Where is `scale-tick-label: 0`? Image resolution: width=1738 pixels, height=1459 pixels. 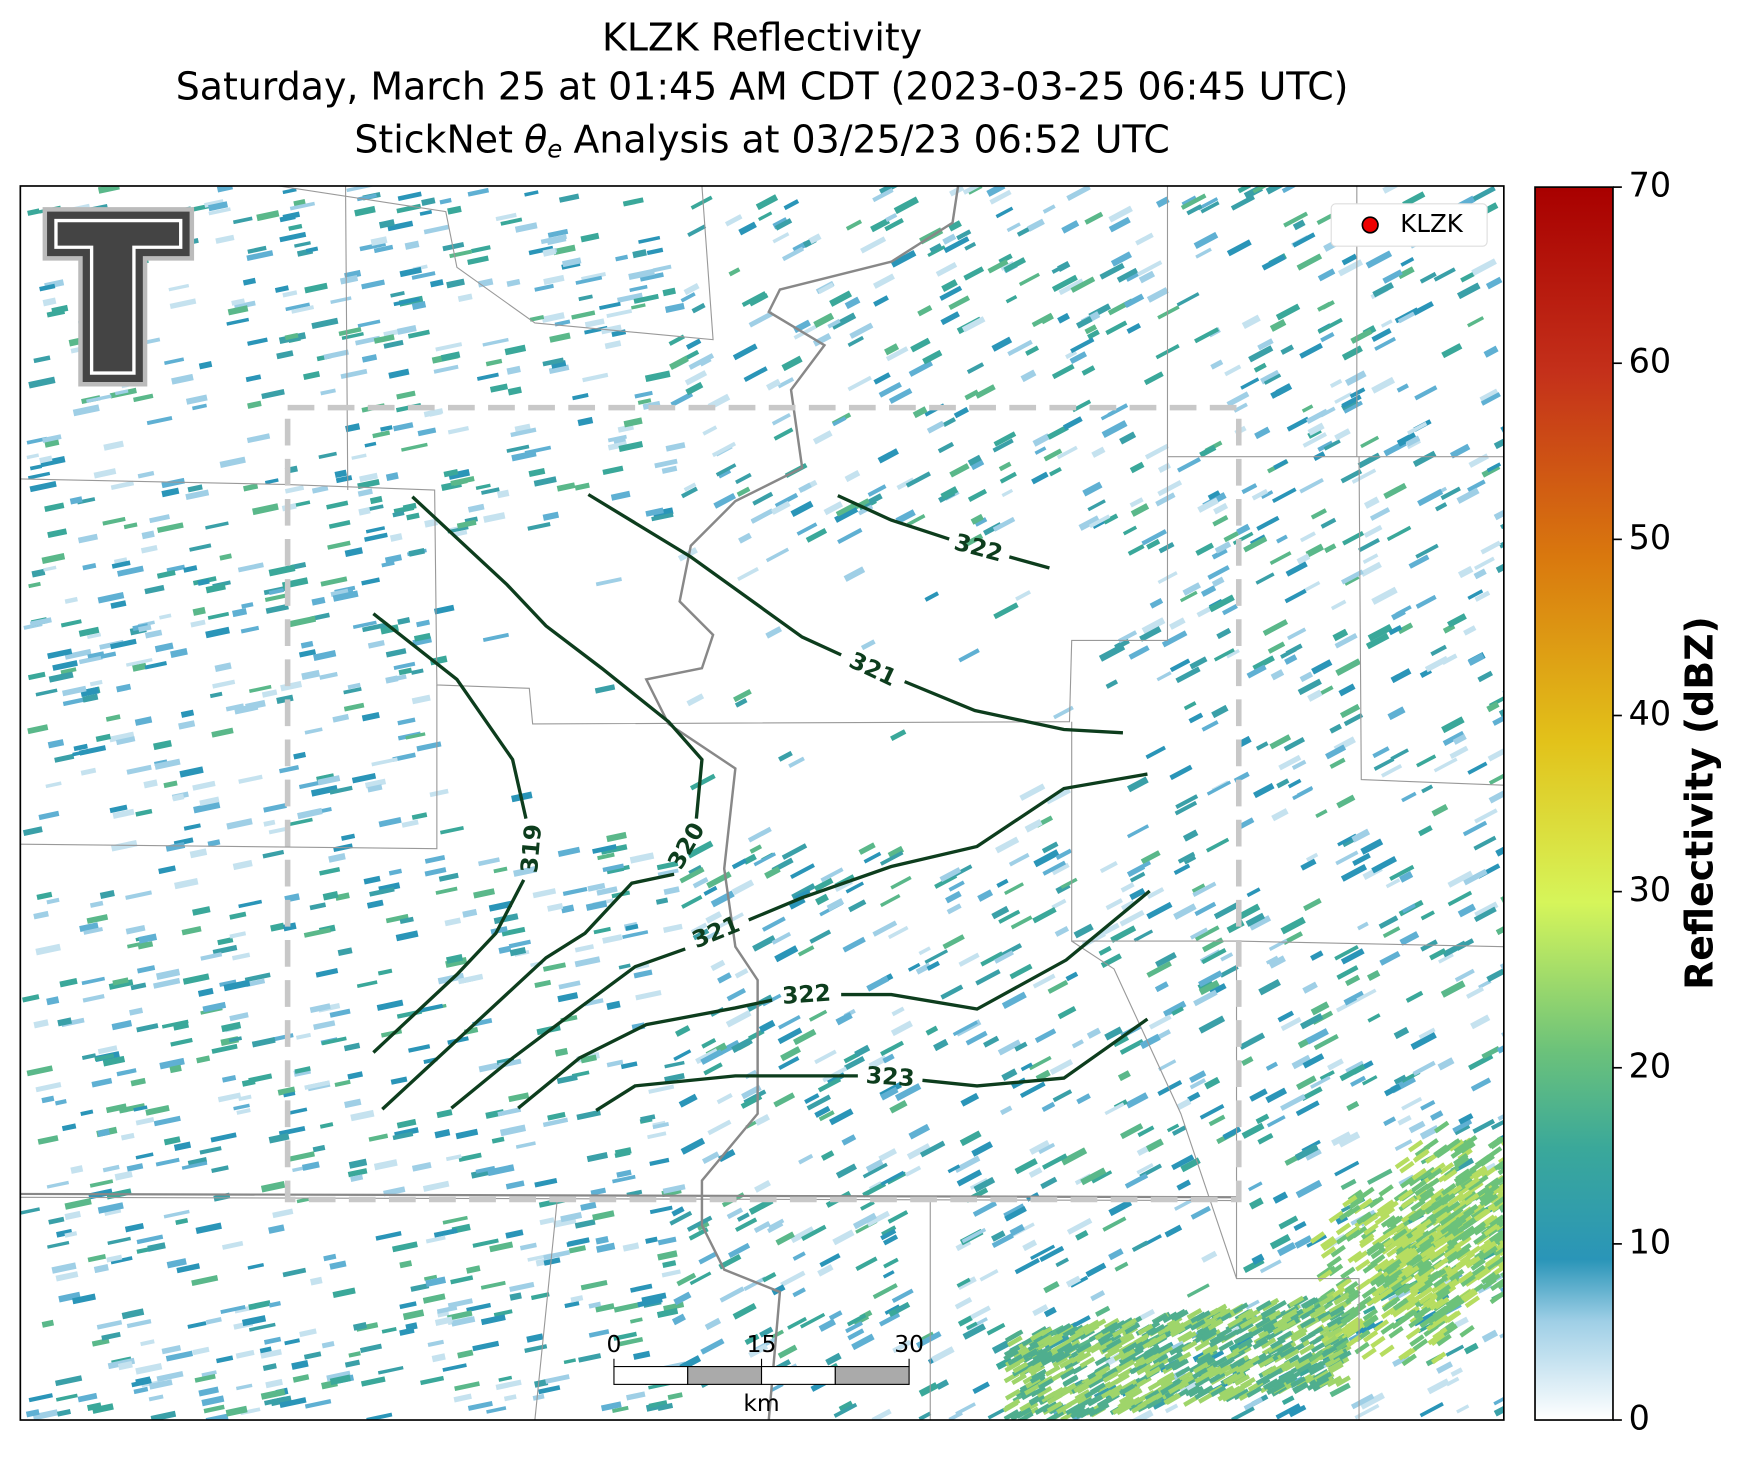
scale-tick-label: 0 is located at coordinates (614, 1344).